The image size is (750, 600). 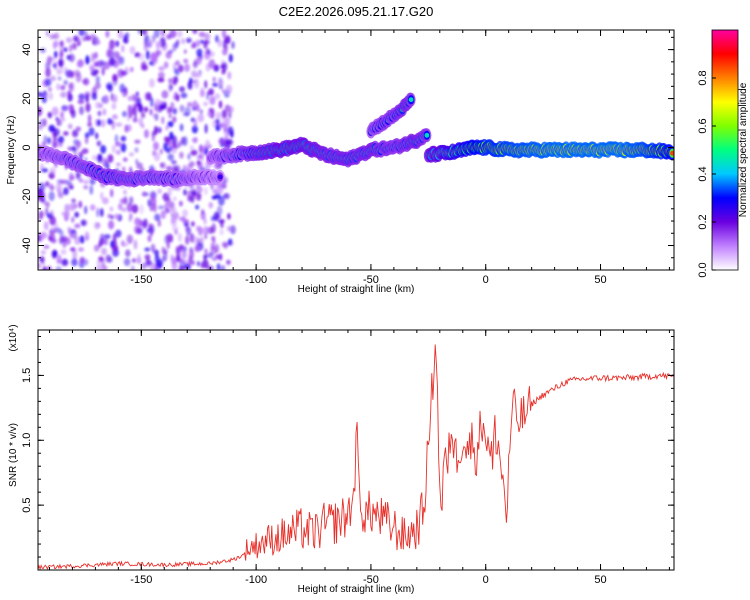 I want to click on ridge-core, so click(x=220, y=177).